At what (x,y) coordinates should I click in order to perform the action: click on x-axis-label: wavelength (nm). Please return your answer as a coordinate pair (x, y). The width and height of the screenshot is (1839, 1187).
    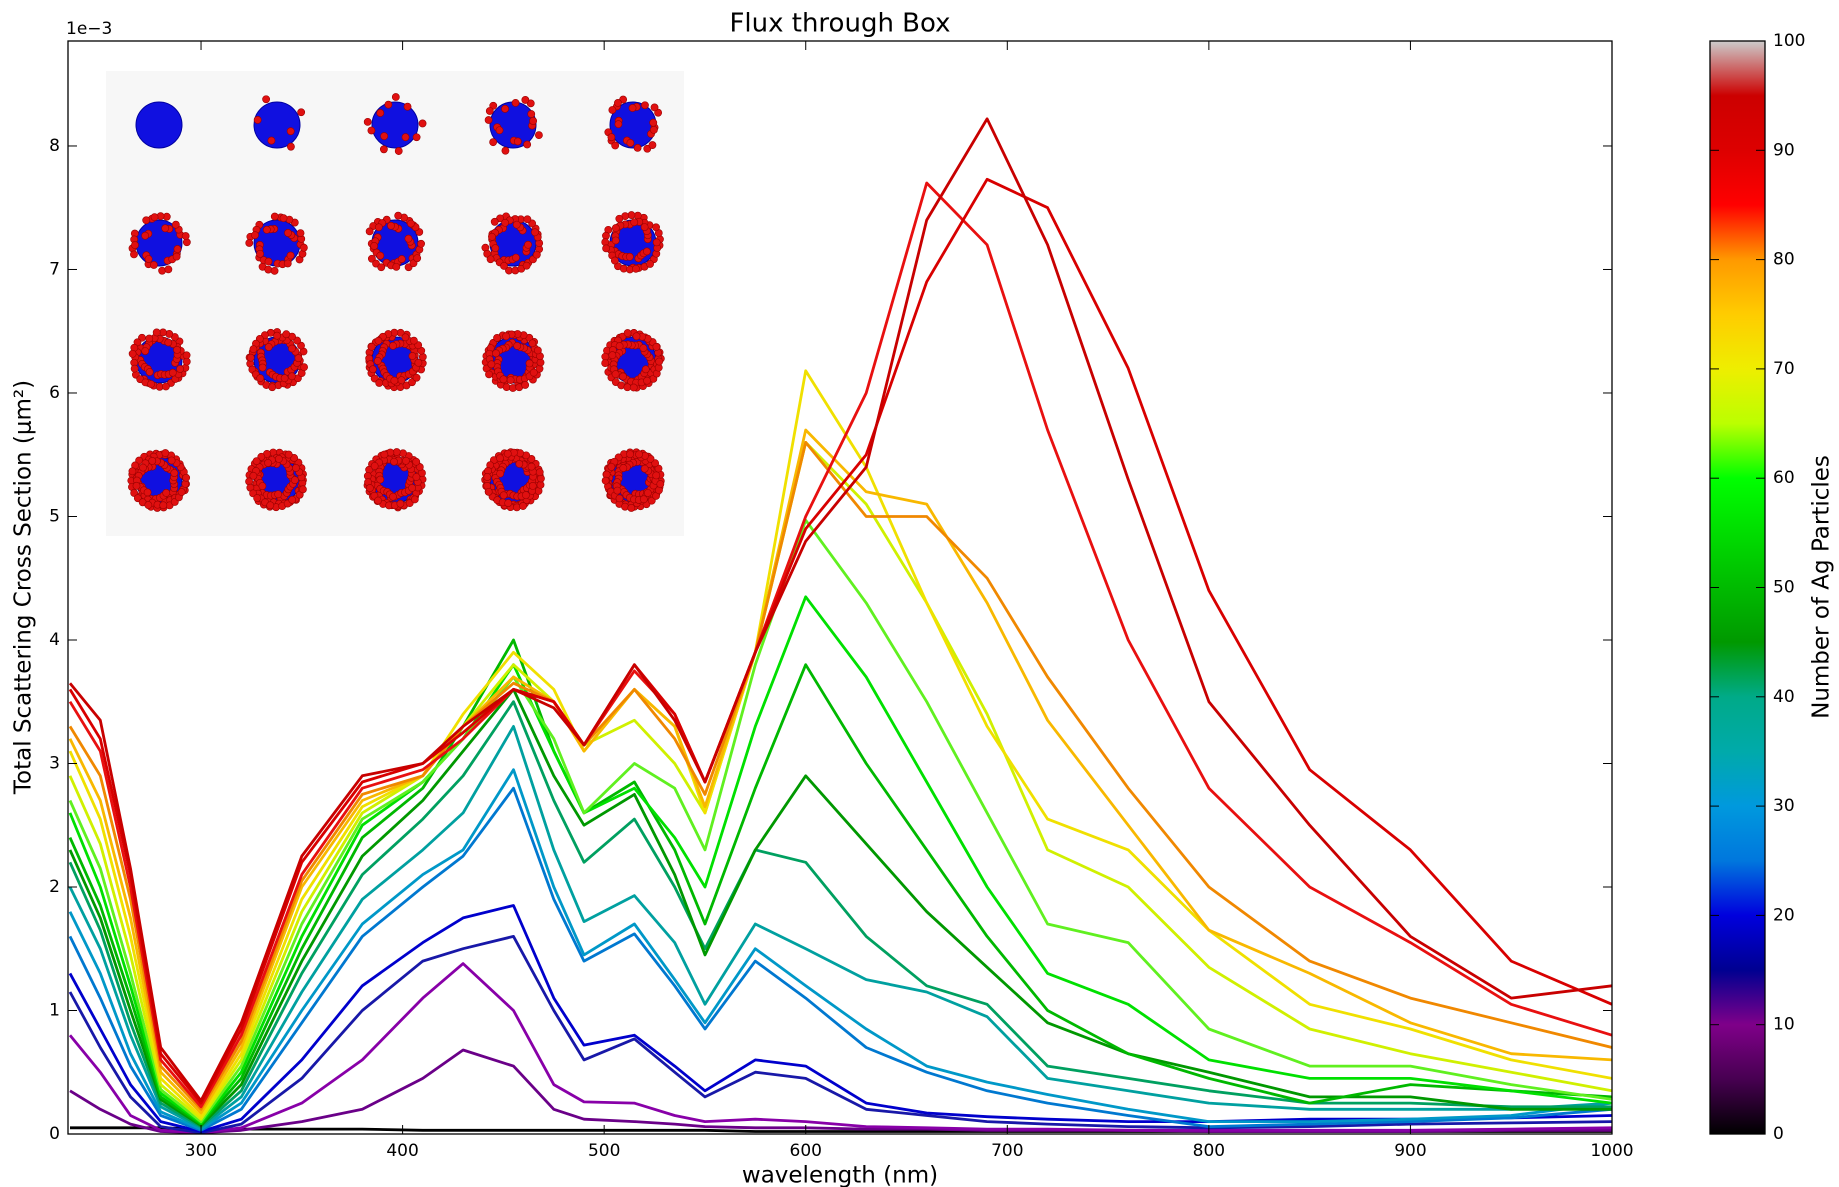
    Looking at the image, I should click on (840, 1175).